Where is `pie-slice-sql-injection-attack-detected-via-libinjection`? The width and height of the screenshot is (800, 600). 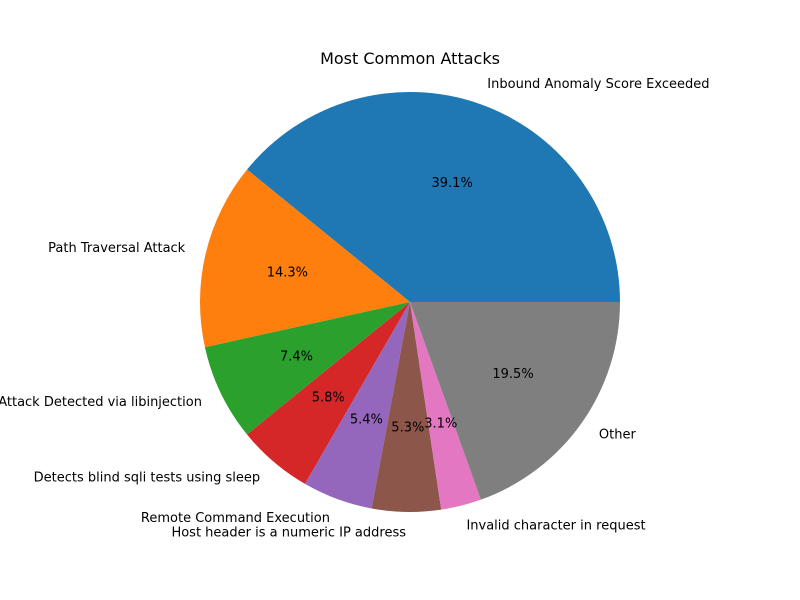 pie-slice-sql-injection-attack-detected-via-libinjection is located at coordinates (307, 368).